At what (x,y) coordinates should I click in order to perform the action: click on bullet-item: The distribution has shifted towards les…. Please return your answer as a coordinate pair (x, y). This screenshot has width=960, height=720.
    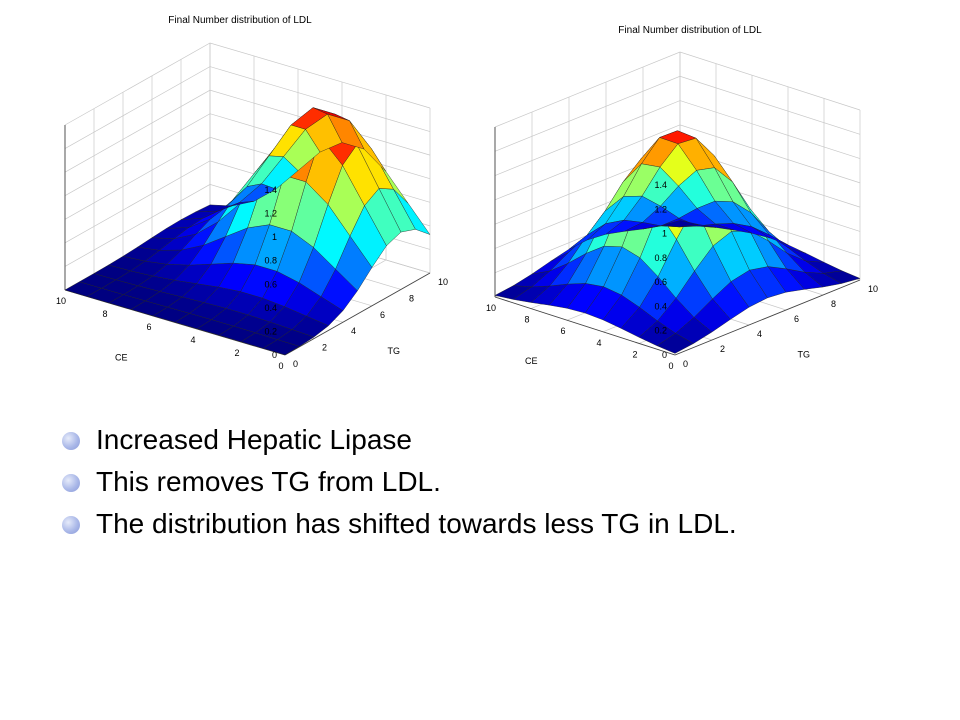
    Looking at the image, I should click on (482, 524).